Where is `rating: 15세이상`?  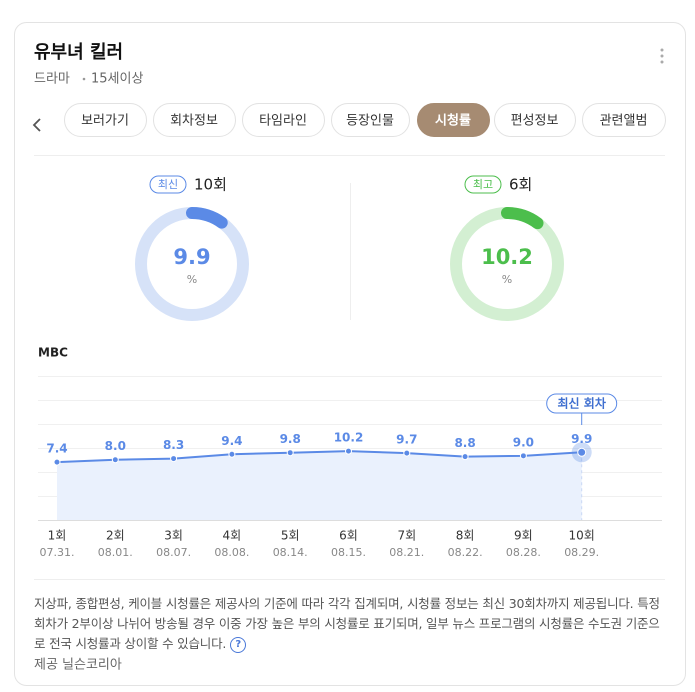 rating: 15세이상 is located at coordinates (117, 79).